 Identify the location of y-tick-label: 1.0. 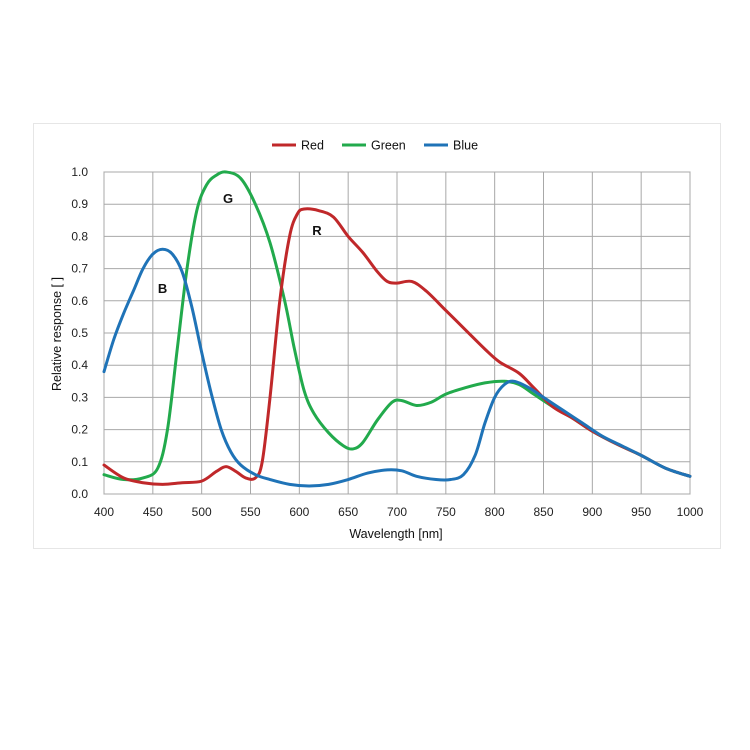
(79, 172).